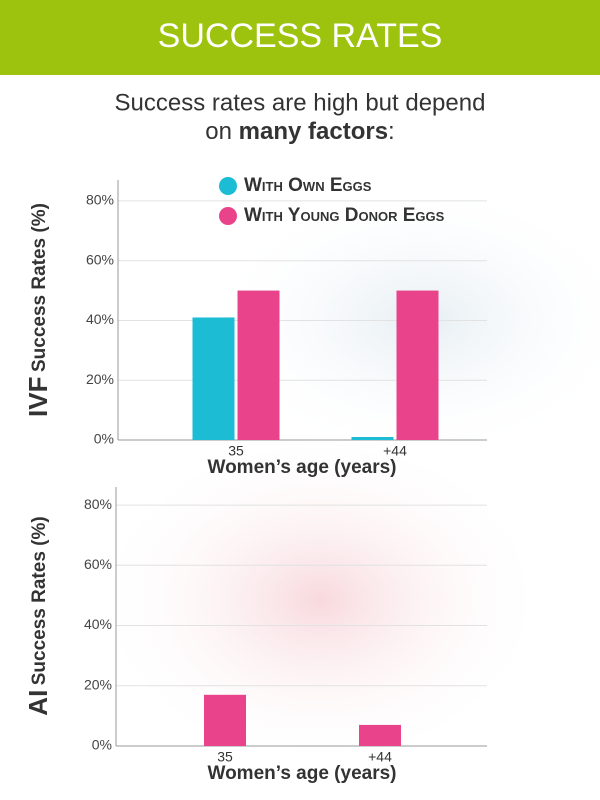 The width and height of the screenshot is (600, 800). I want to click on subtitle: on many factors:, so click(299, 131).